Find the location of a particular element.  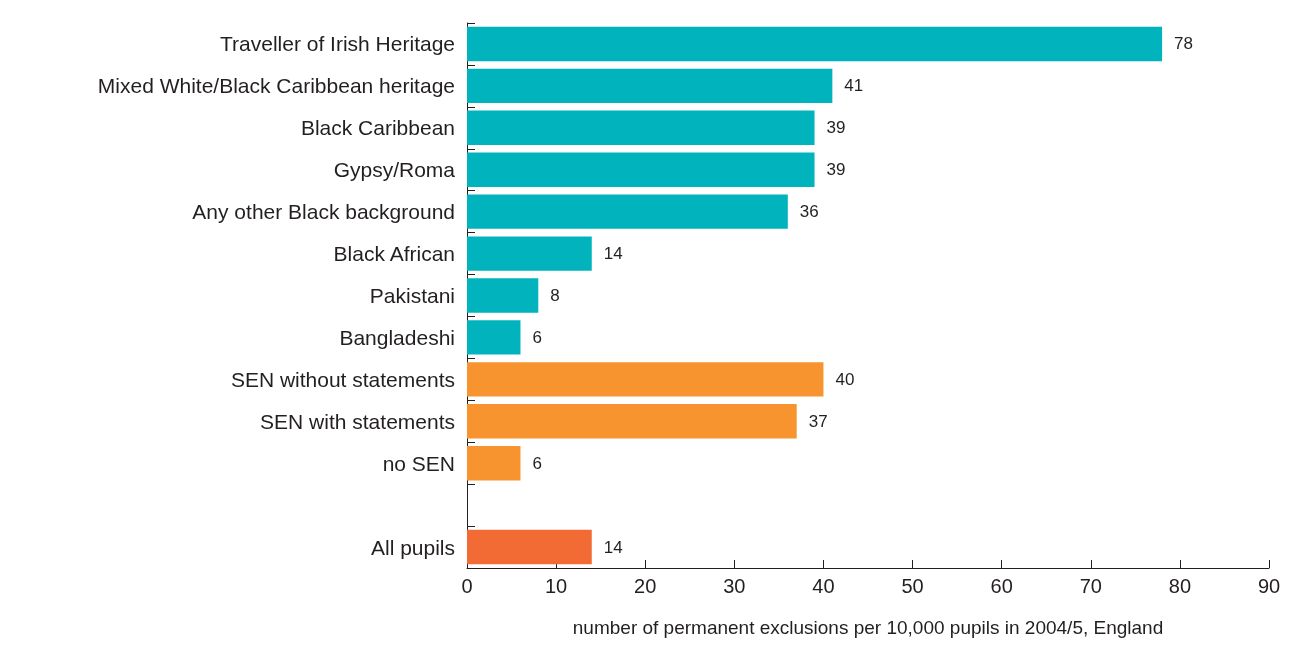

x-tick-label: 30 is located at coordinates (734, 586).